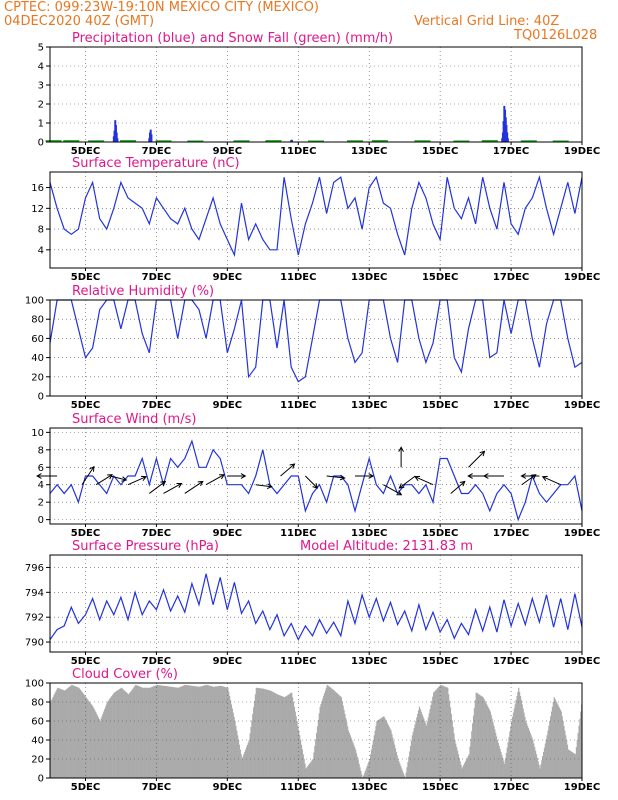 The height and width of the screenshot is (800, 618). I want to click on wind-arrow, so click(424, 481).